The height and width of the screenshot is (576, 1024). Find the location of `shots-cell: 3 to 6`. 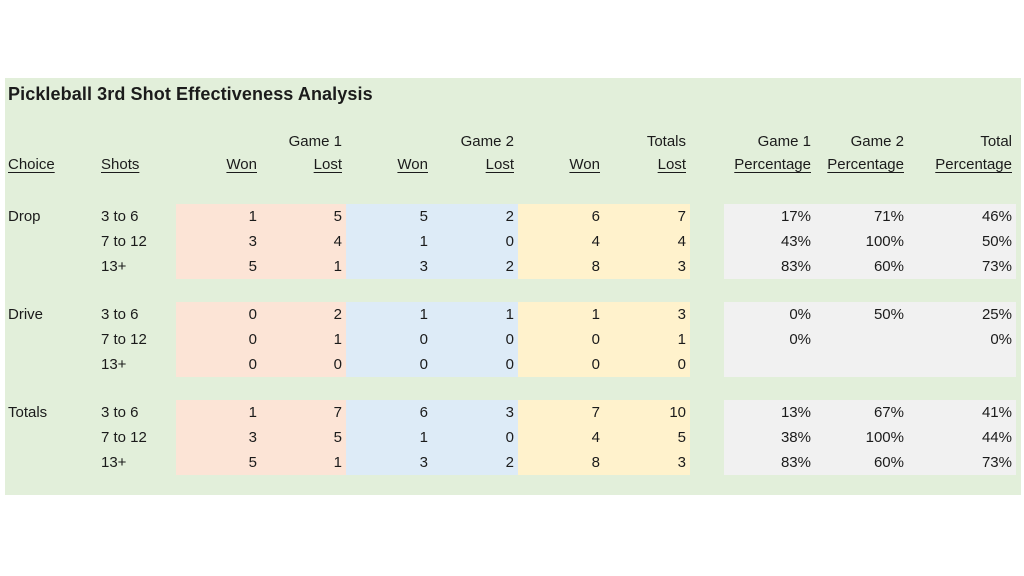

shots-cell: 3 to 6 is located at coordinates (120, 314).